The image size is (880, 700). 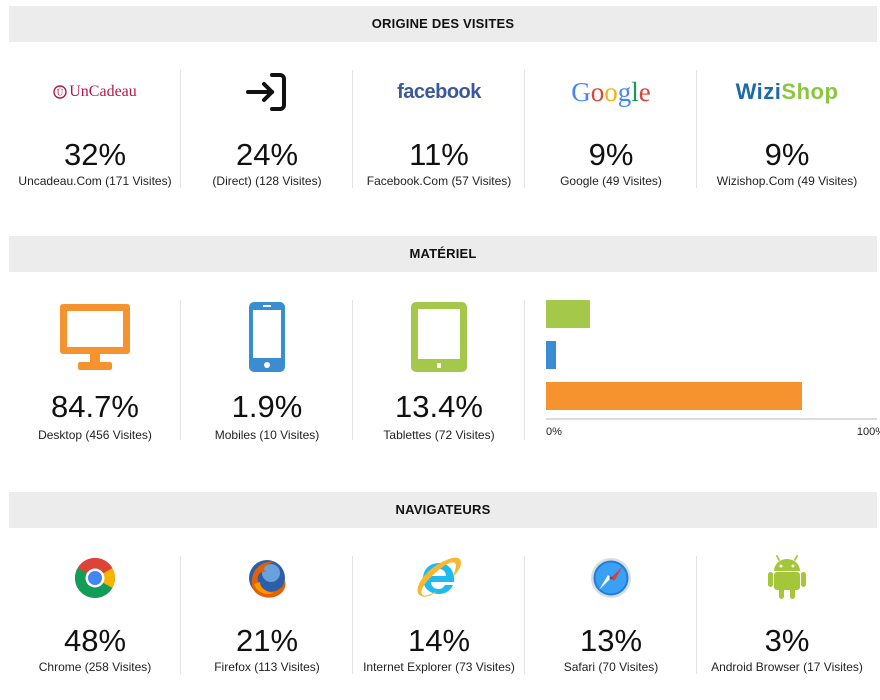 I want to click on navigateur-item-safari: 13% Safari (70 Visites), so click(x=611, y=609).